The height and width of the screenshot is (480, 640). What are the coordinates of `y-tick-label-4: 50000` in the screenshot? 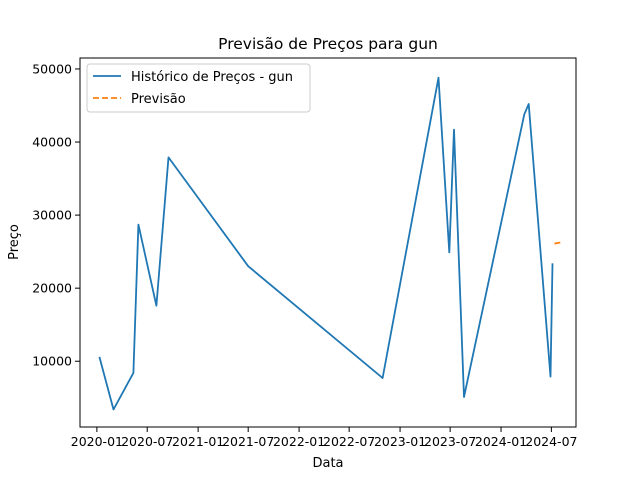 It's located at (52, 68).